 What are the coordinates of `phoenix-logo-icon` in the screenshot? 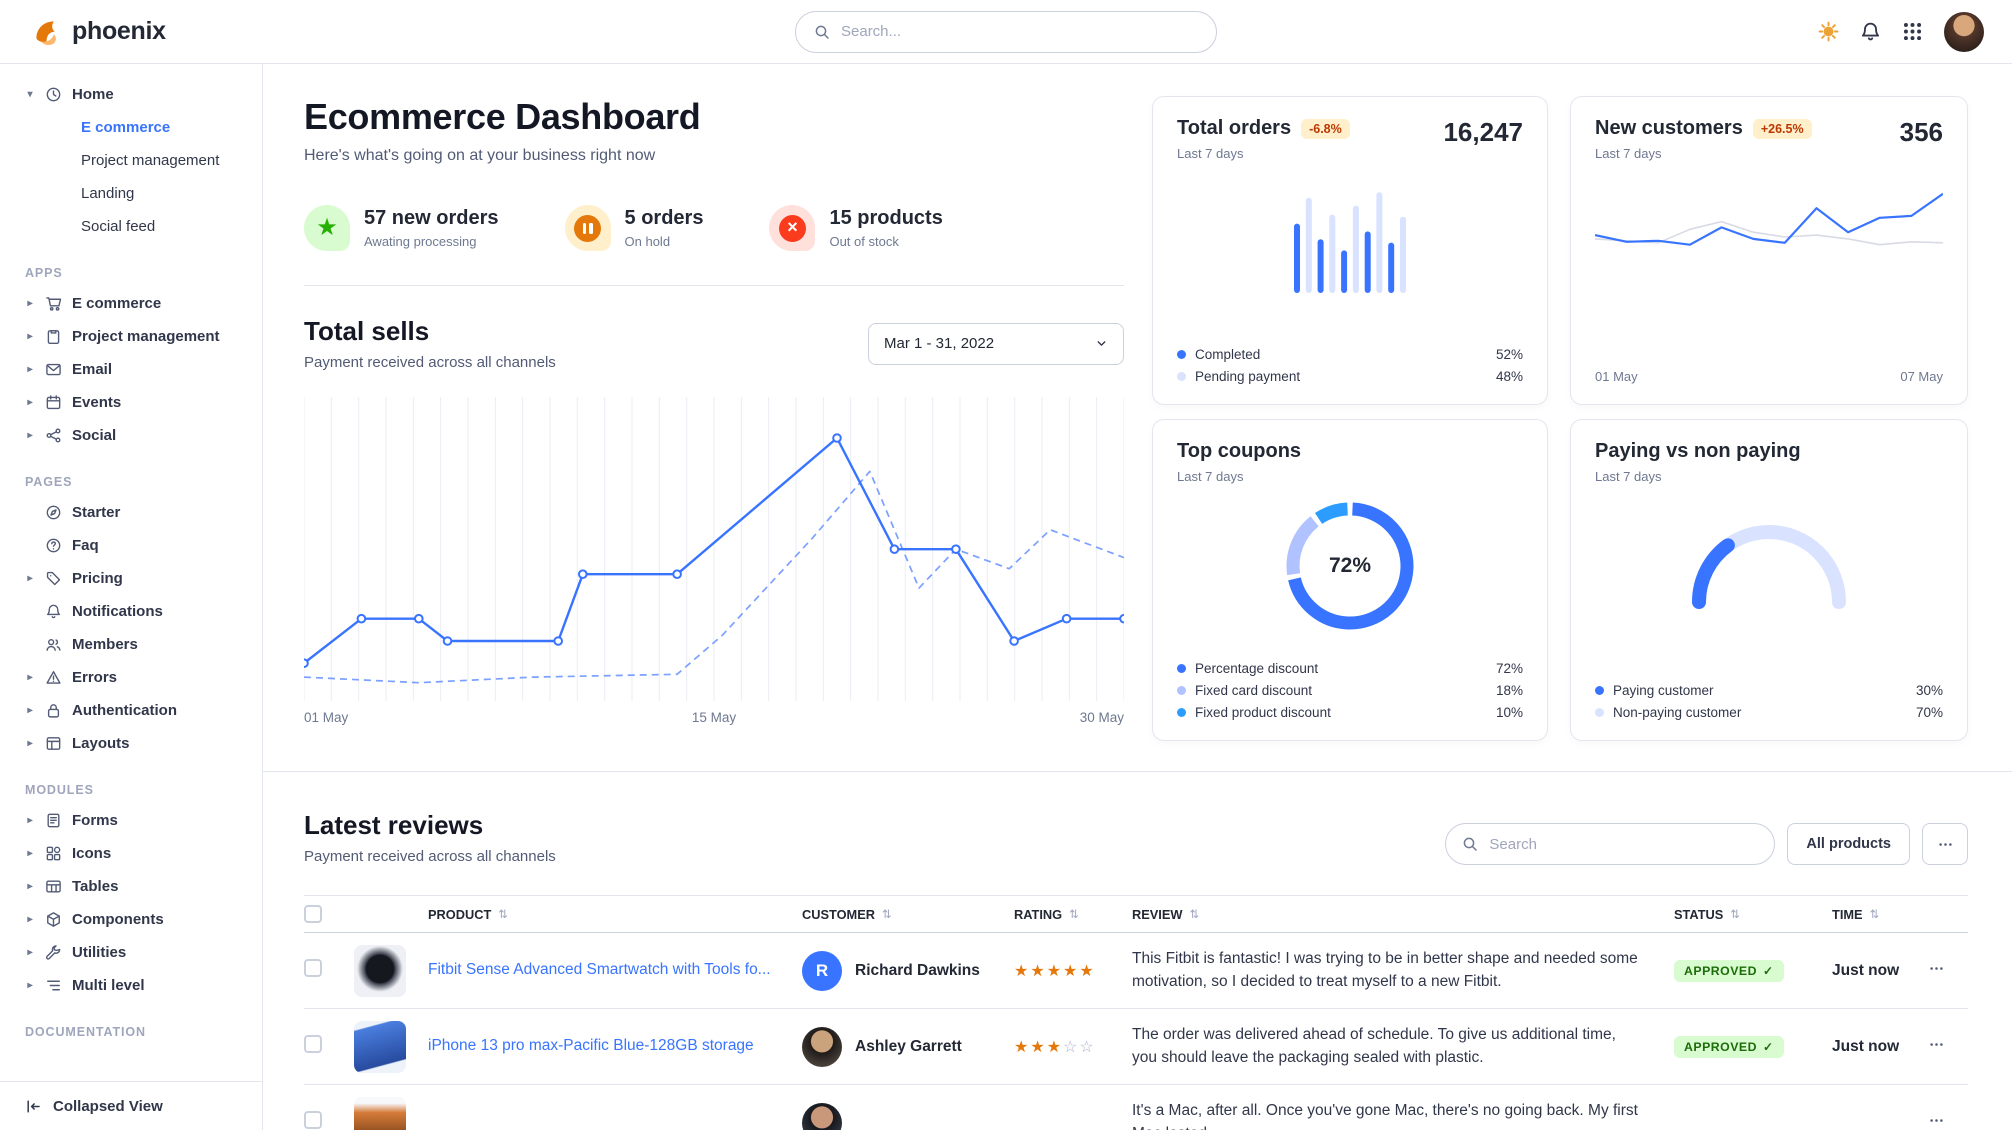 It's located at (46, 31).